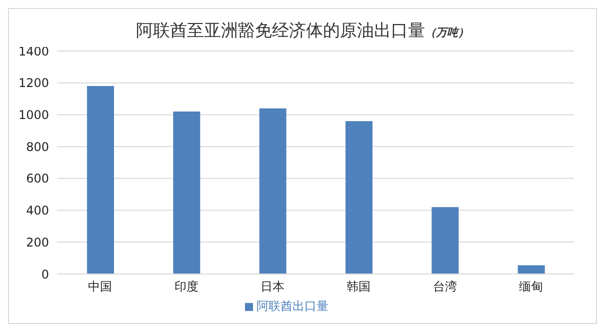 Image resolution: width=603 pixels, height=330 pixels. What do you see at coordinates (186, 287) in the screenshot?
I see `x-tick-label: 印度` at bounding box center [186, 287].